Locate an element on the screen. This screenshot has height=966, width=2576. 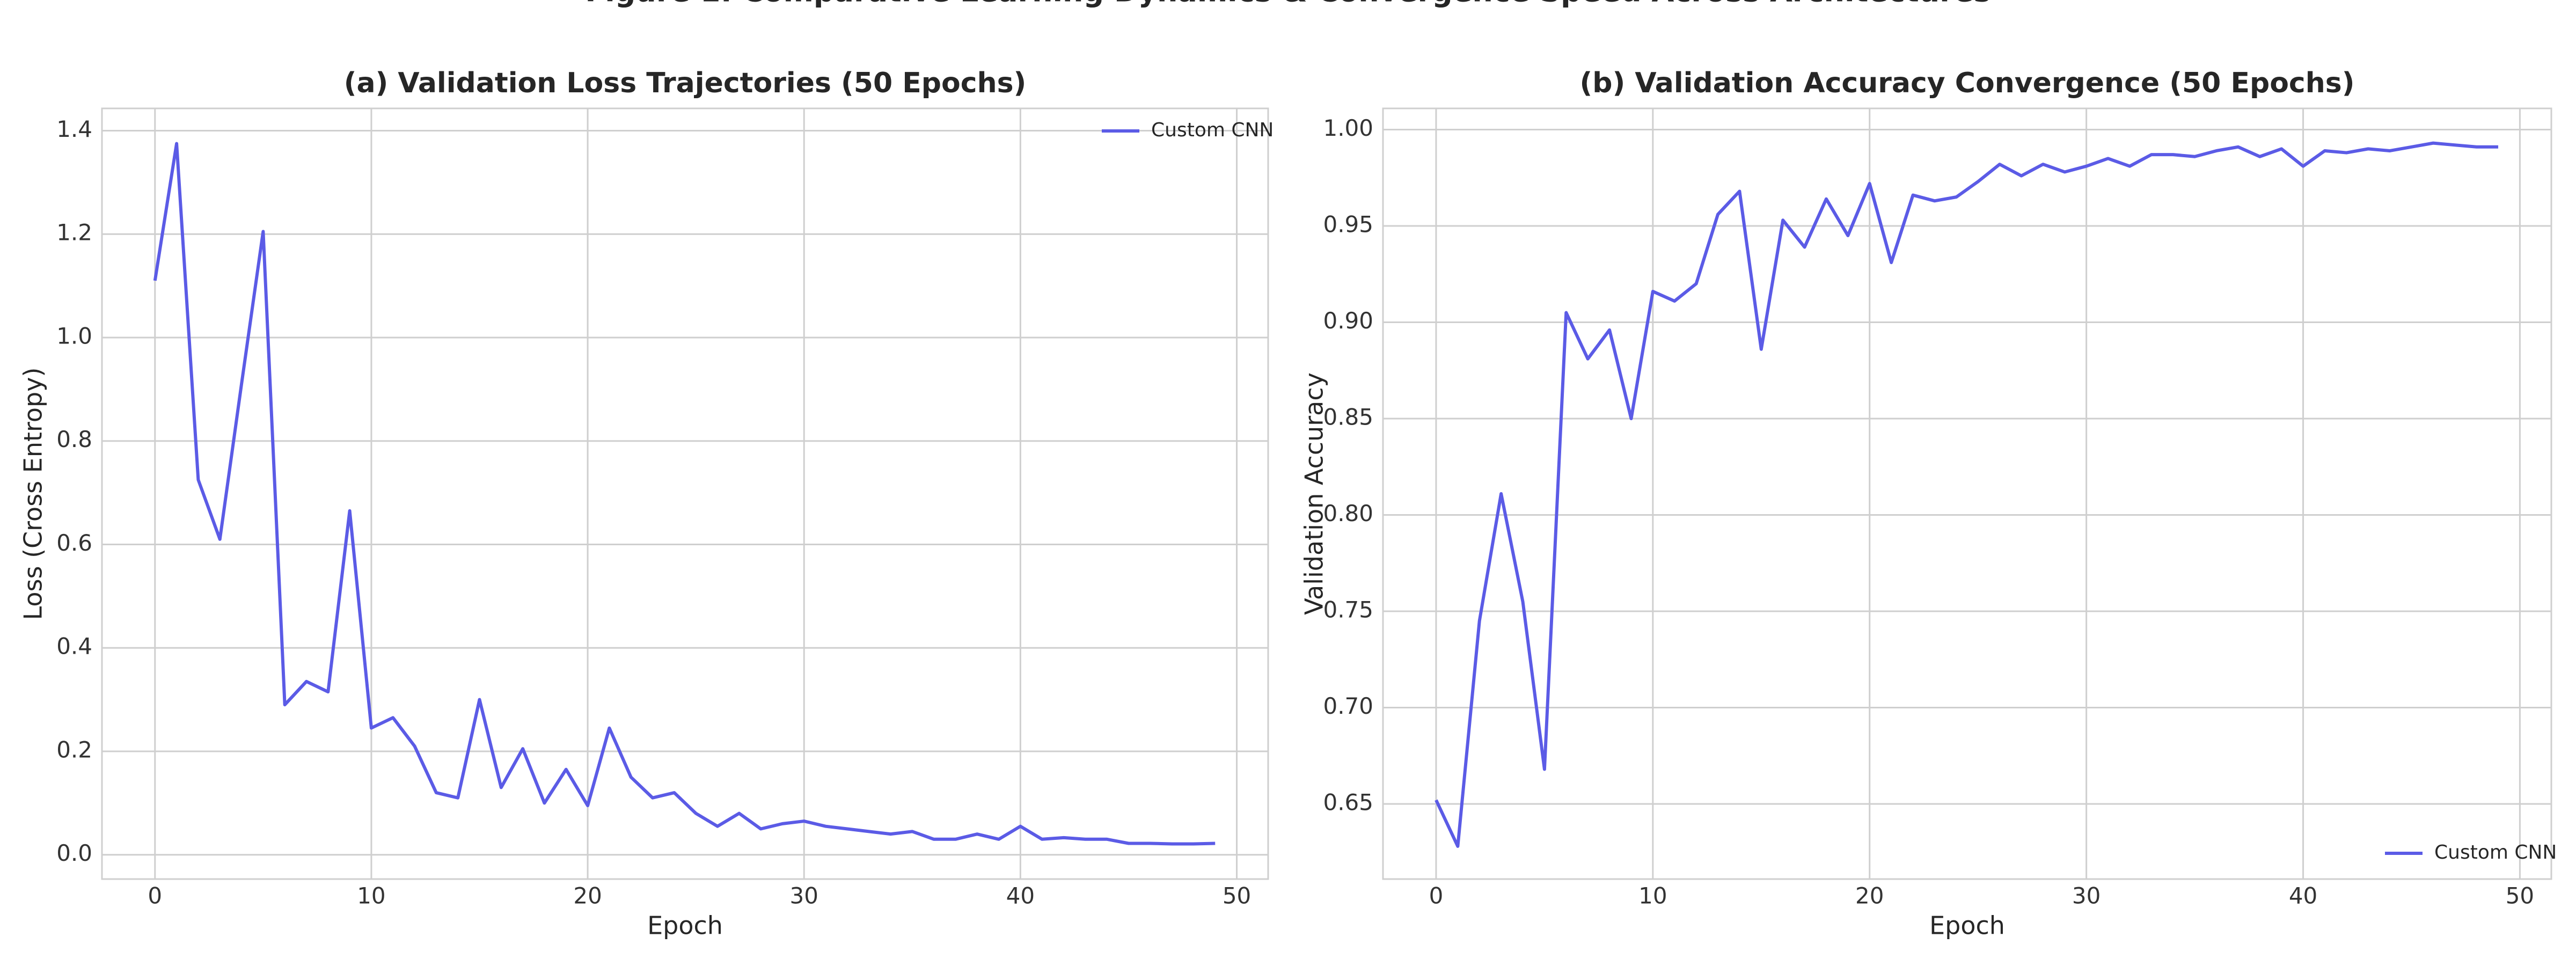
y-tick-label: 1.2 is located at coordinates (74, 232).